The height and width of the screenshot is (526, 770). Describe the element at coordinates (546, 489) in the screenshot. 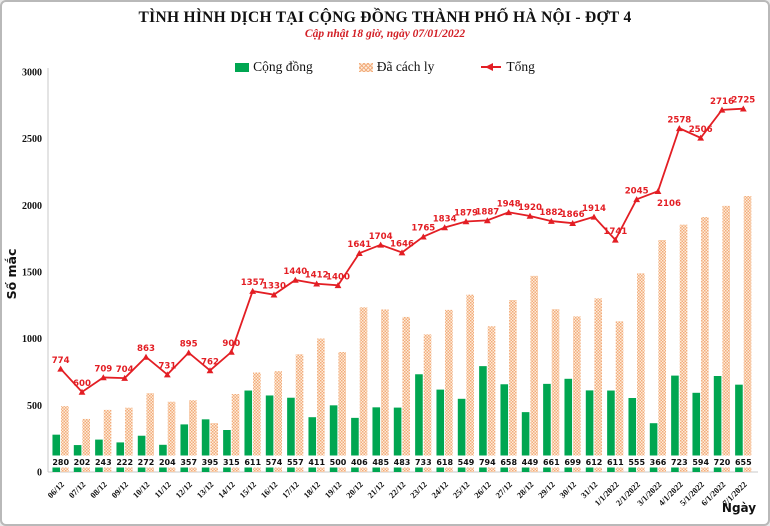

I see `x-tick-label: 29/12` at that location.